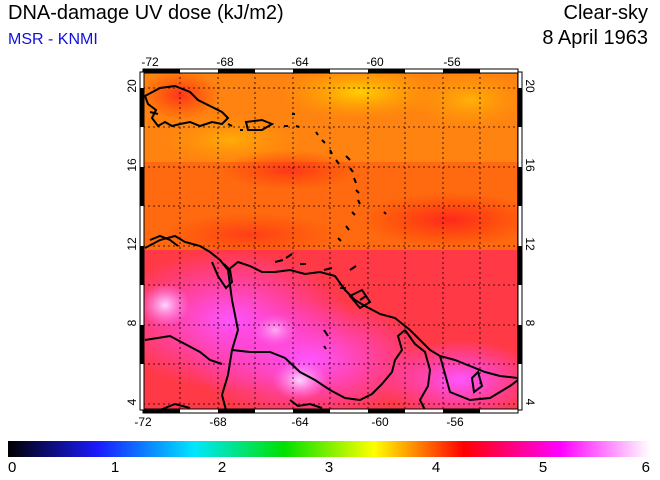 This screenshot has width=660, height=480. What do you see at coordinates (530, 323) in the screenshot?
I see `lat-tick-right: 8` at bounding box center [530, 323].